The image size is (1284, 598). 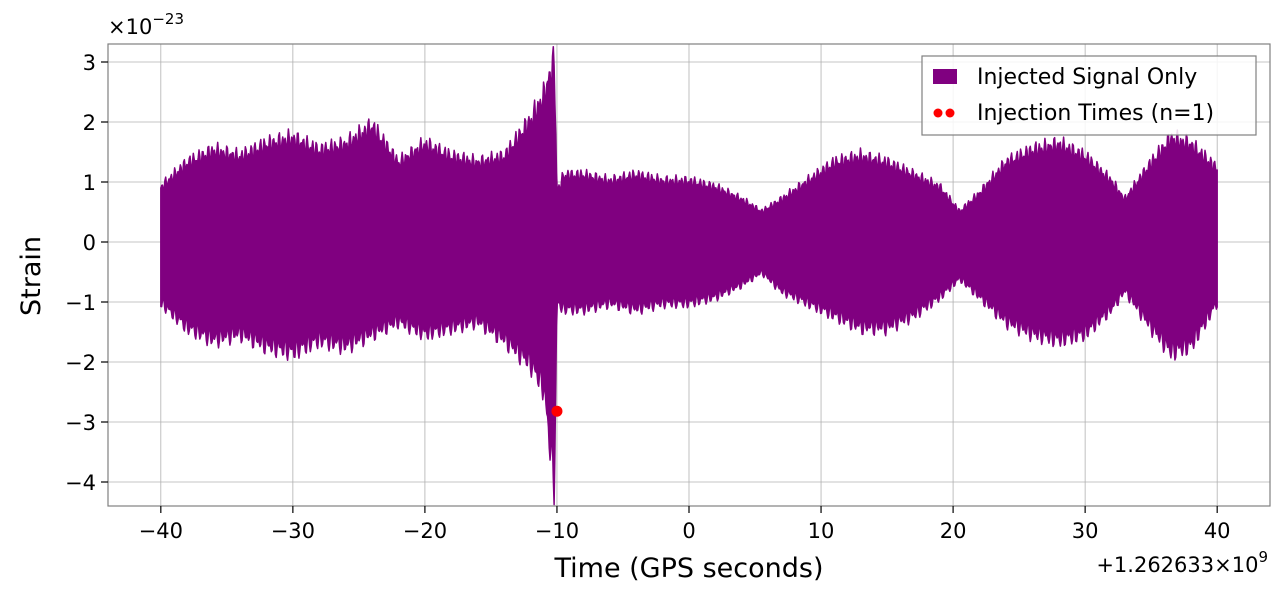 What do you see at coordinates (161, 531) in the screenshot?
I see `x-tick-label: −40` at bounding box center [161, 531].